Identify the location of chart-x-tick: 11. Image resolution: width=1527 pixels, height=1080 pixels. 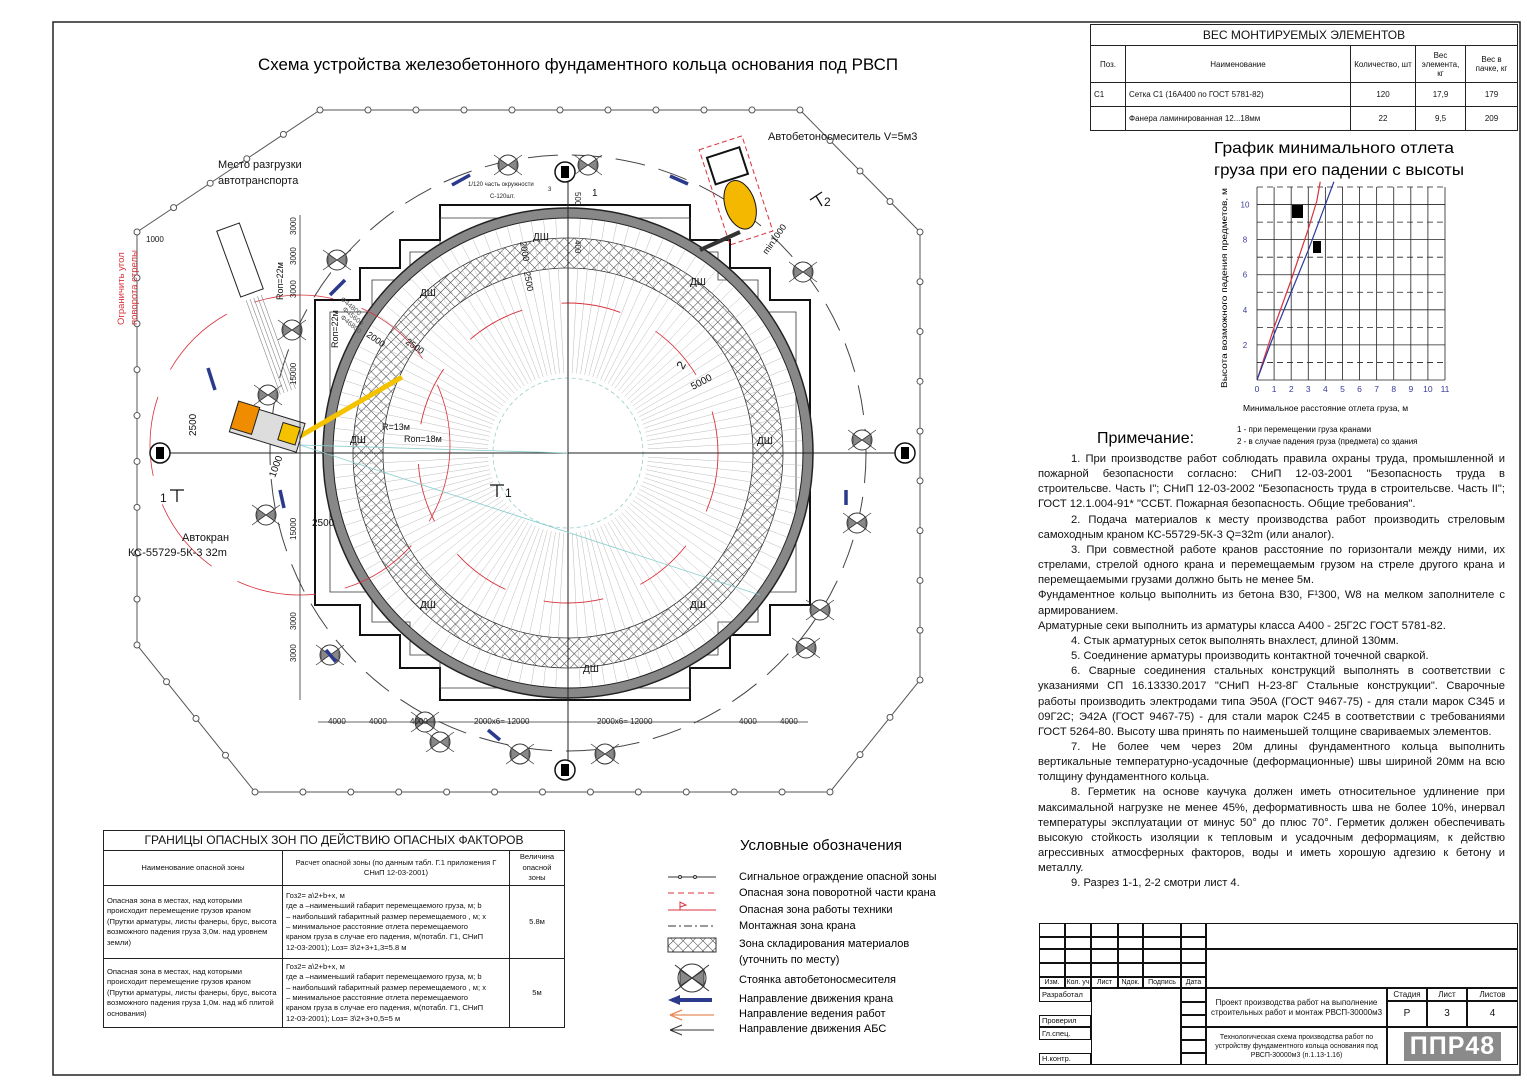
(1445, 389).